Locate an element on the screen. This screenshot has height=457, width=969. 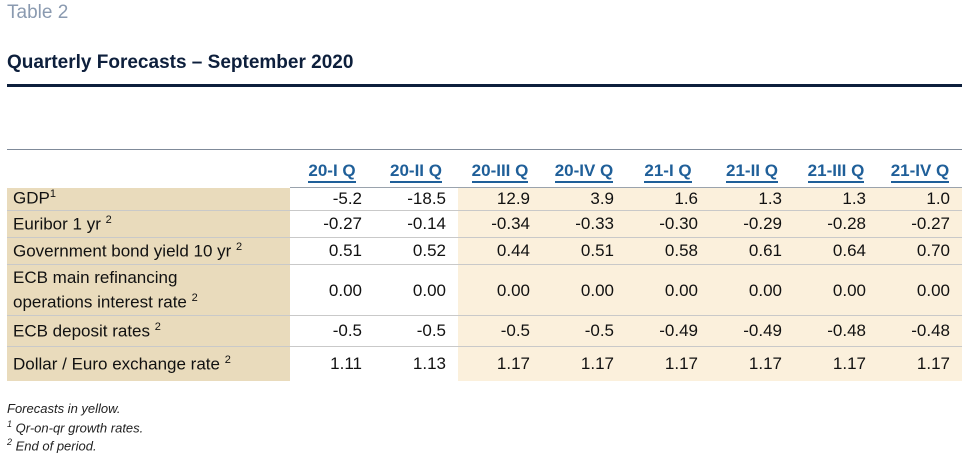
row-label: Government bond yield 10 yr 2 is located at coordinates (148, 251).